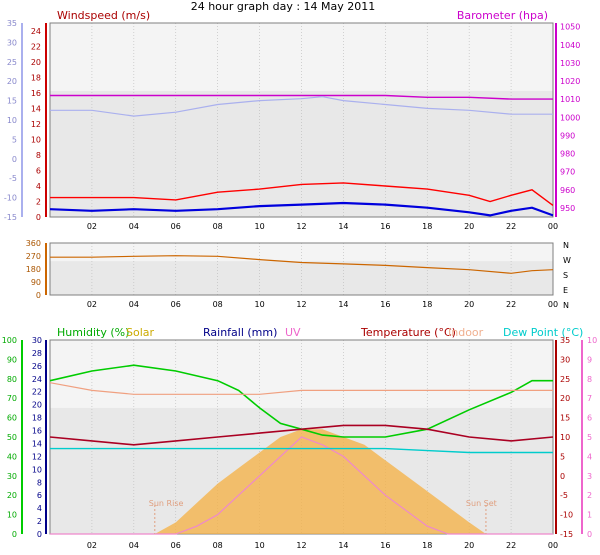  What do you see at coordinates (589, 418) in the screenshot?
I see `uv-axis-tick: 6` at bounding box center [589, 418].